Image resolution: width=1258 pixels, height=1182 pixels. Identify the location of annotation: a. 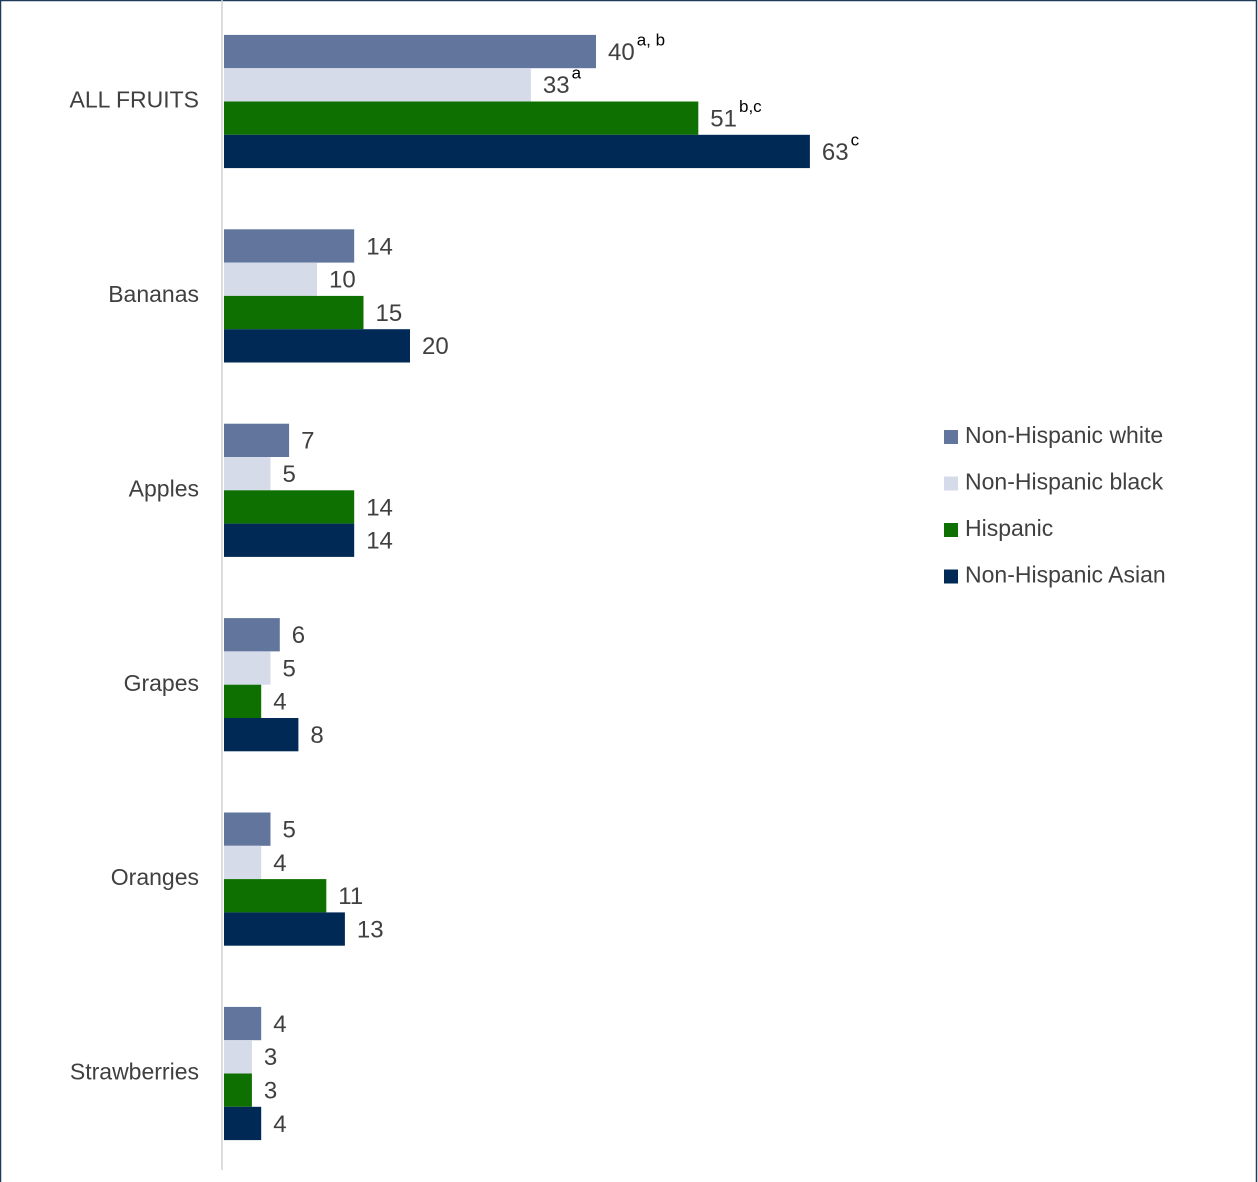
(577, 73).